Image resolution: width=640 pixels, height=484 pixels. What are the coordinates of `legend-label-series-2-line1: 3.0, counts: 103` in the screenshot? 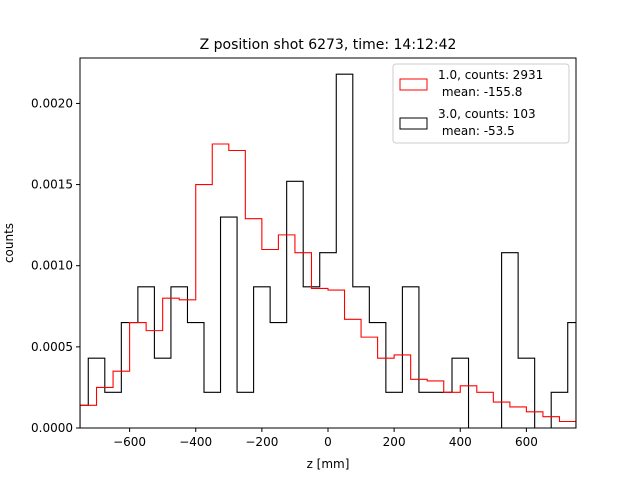 It's located at (487, 114).